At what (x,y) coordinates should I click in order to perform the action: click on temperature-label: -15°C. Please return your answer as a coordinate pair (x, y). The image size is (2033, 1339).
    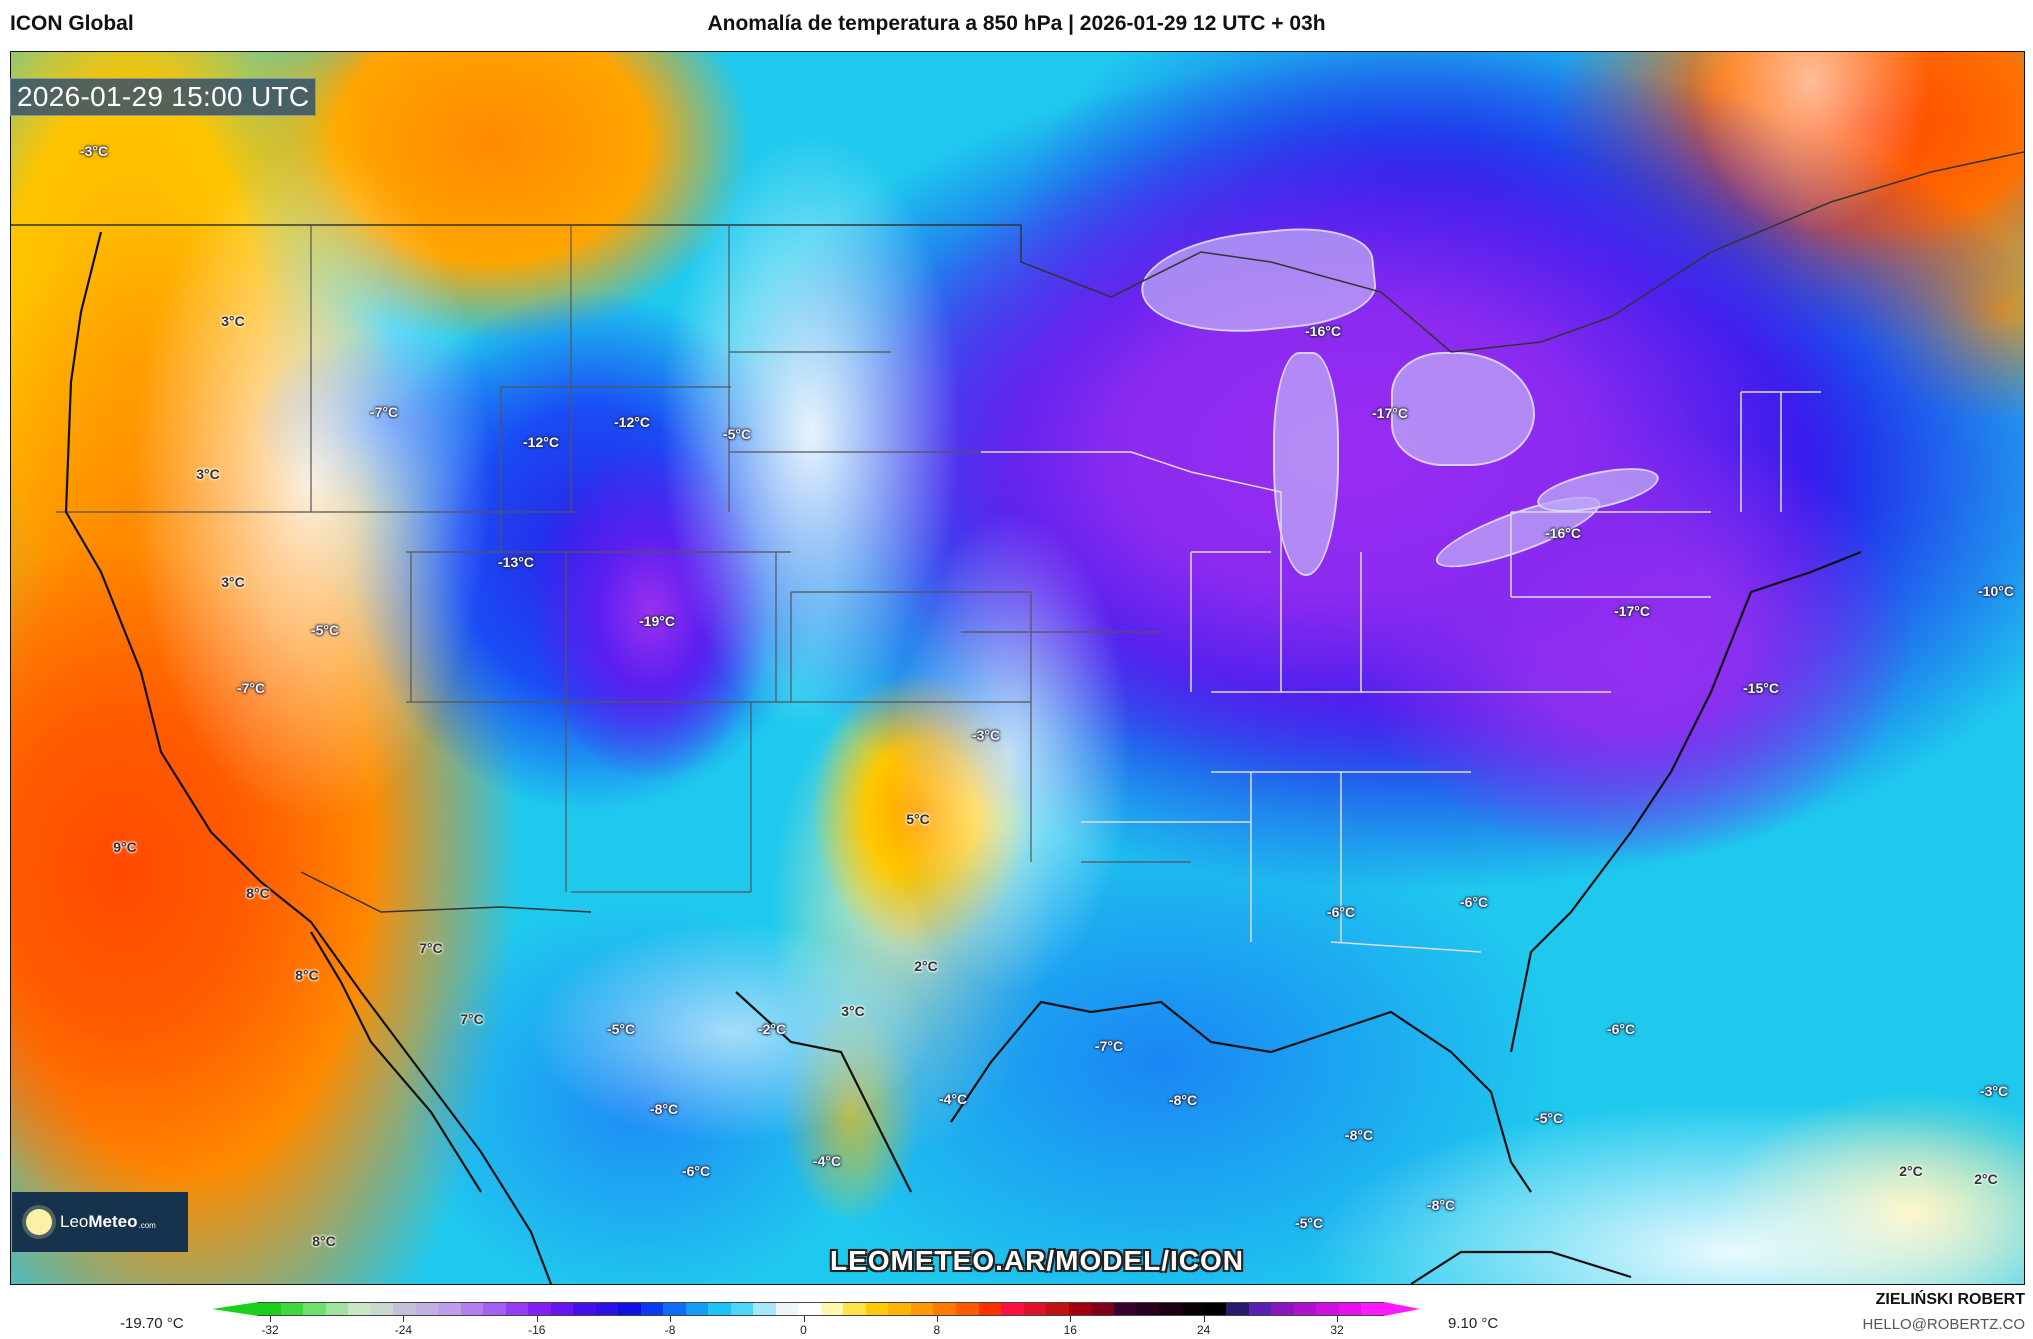
    Looking at the image, I should click on (1761, 688).